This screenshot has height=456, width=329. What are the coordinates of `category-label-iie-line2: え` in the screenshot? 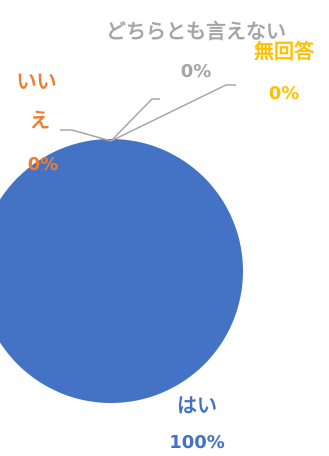 It's located at (40, 120).